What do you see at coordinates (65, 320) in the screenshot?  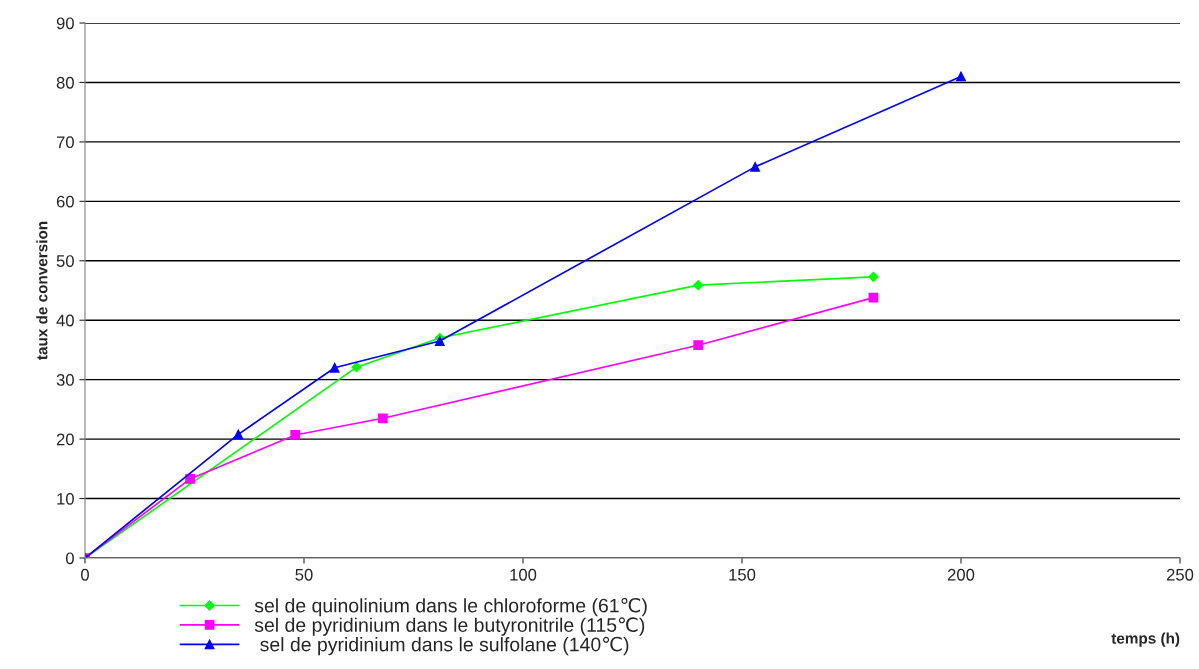 I see `y-tick-label: 40` at bounding box center [65, 320].